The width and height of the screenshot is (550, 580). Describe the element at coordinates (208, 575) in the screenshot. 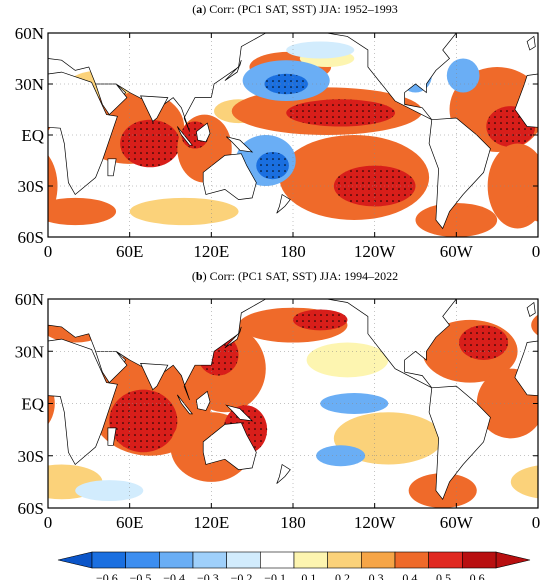

I see `colorbar-label: −0.3` at that location.